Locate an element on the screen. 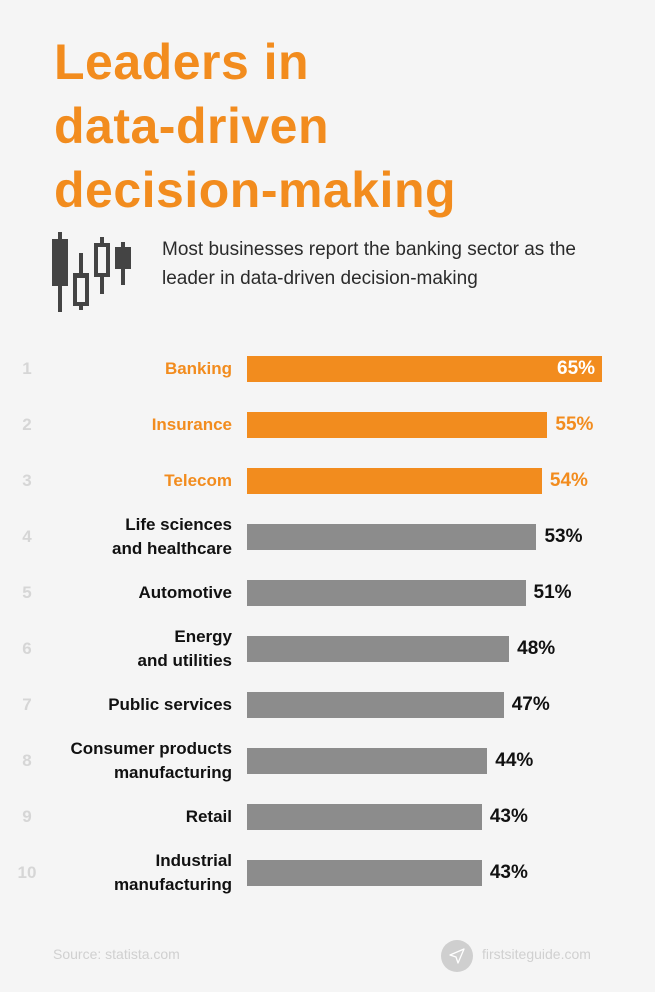 The image size is (655, 992). value-label: 48% is located at coordinates (536, 648).